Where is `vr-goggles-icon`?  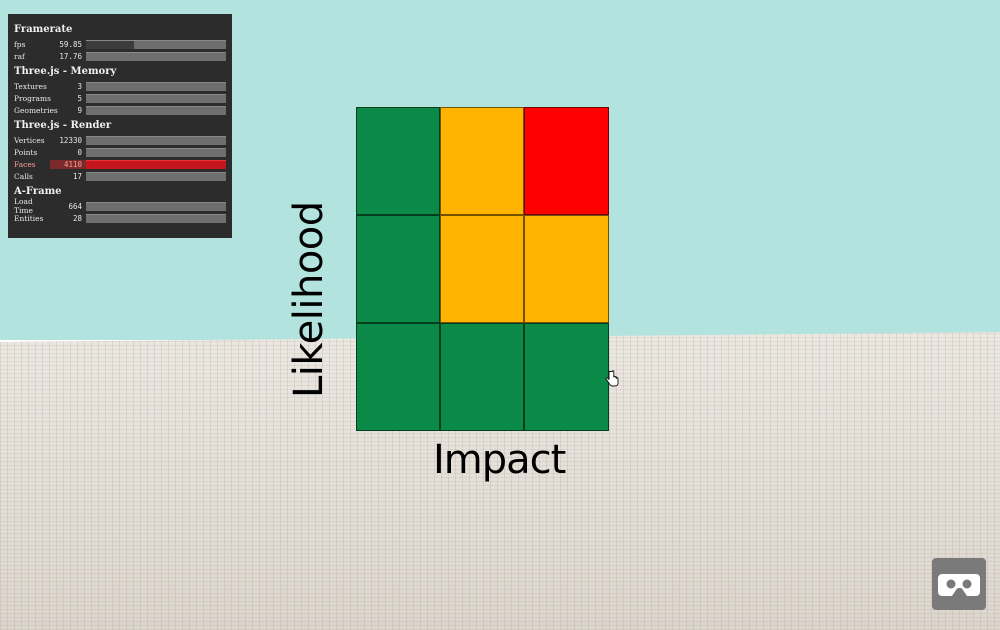 vr-goggles-icon is located at coordinates (959, 585).